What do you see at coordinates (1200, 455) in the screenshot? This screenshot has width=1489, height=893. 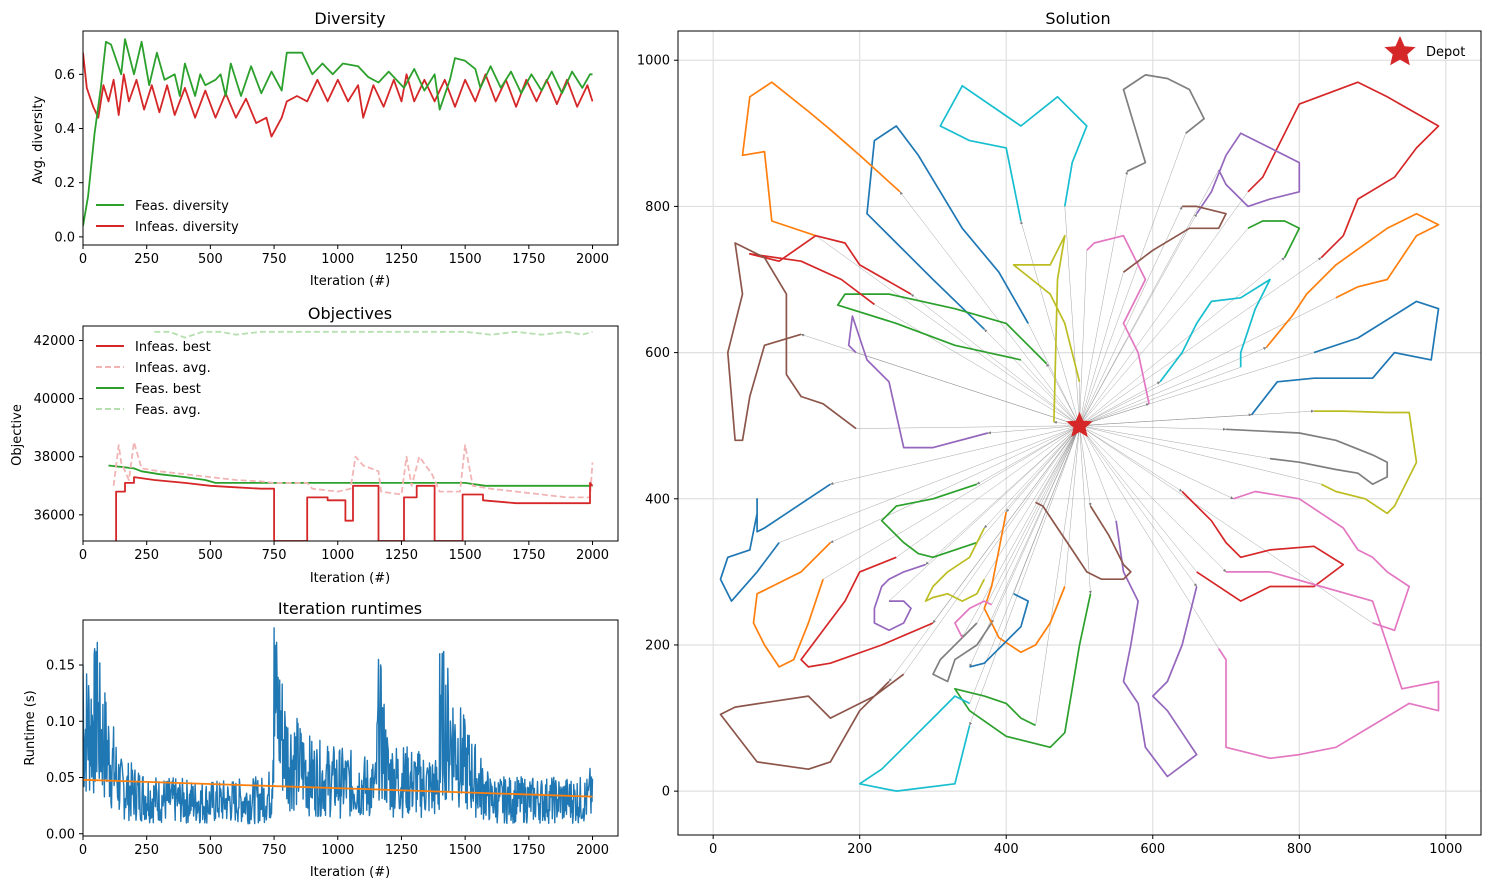 I see `route-17-return-line` at bounding box center [1200, 455].